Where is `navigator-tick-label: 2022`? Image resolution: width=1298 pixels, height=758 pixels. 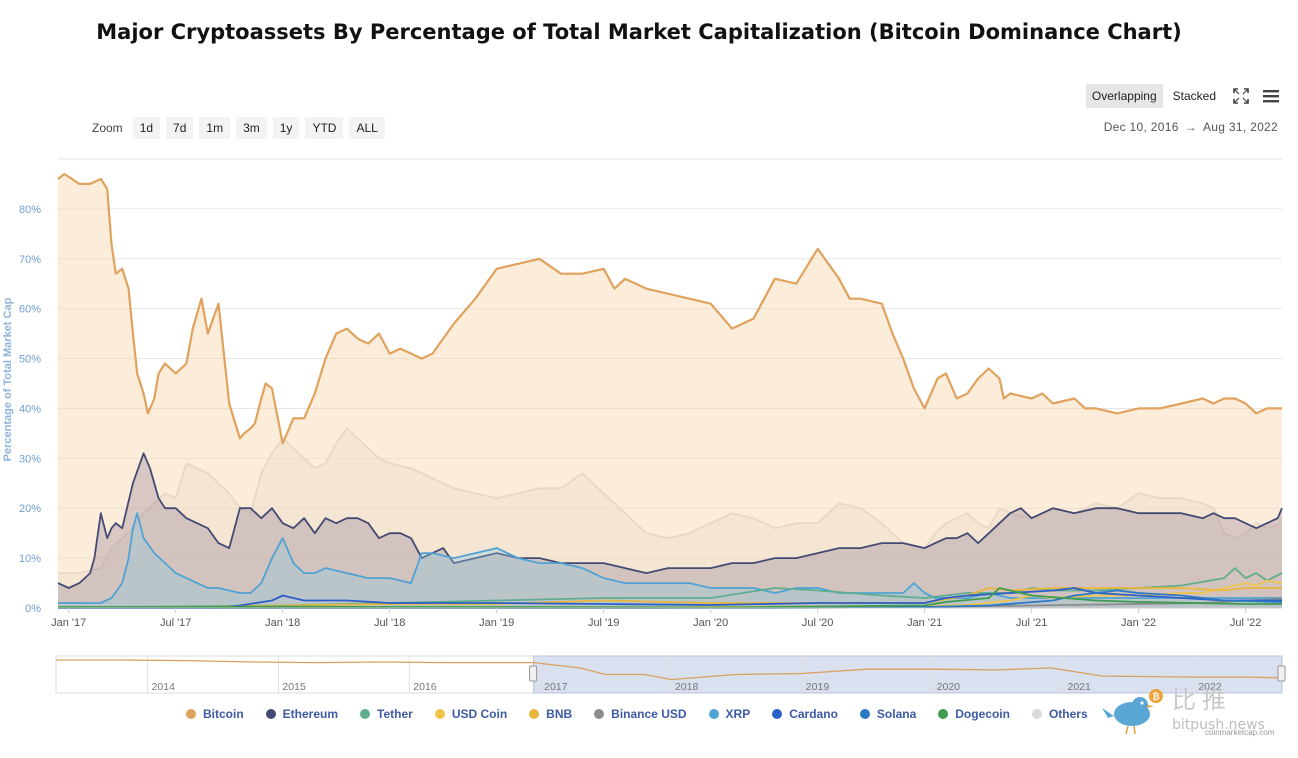
navigator-tick-label: 2022 is located at coordinates (1210, 687).